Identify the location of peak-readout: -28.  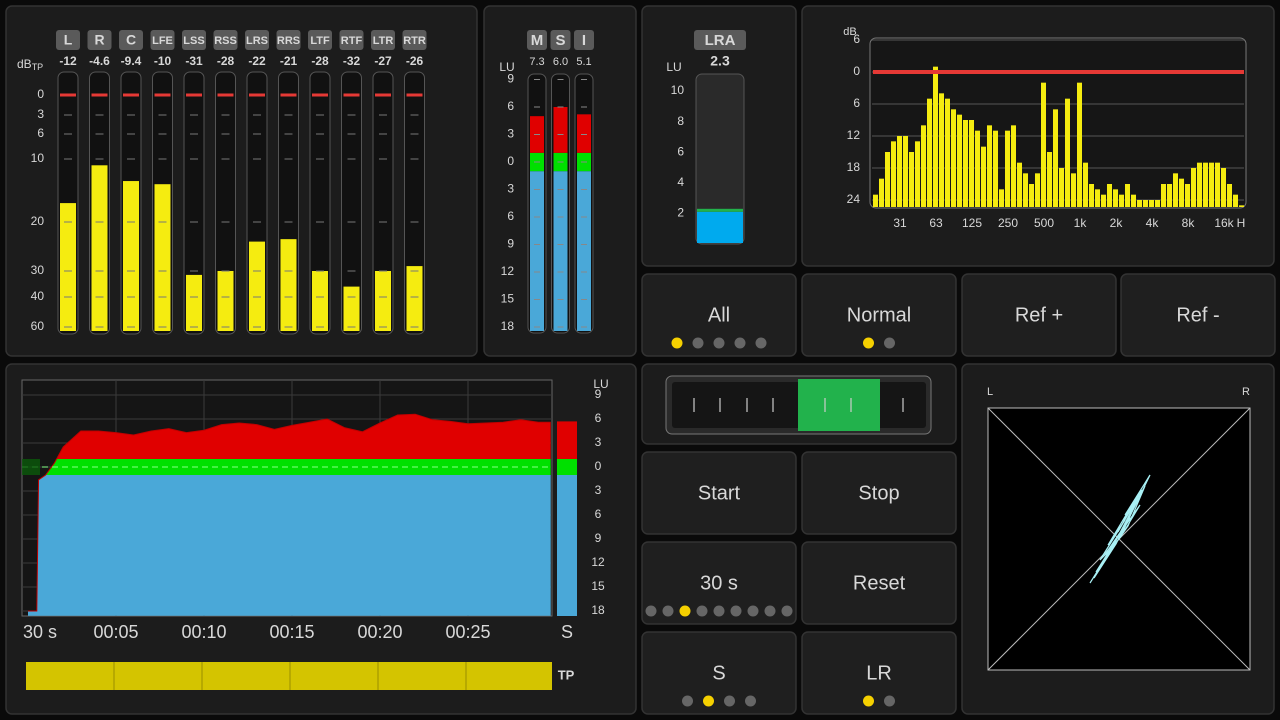
(320, 61).